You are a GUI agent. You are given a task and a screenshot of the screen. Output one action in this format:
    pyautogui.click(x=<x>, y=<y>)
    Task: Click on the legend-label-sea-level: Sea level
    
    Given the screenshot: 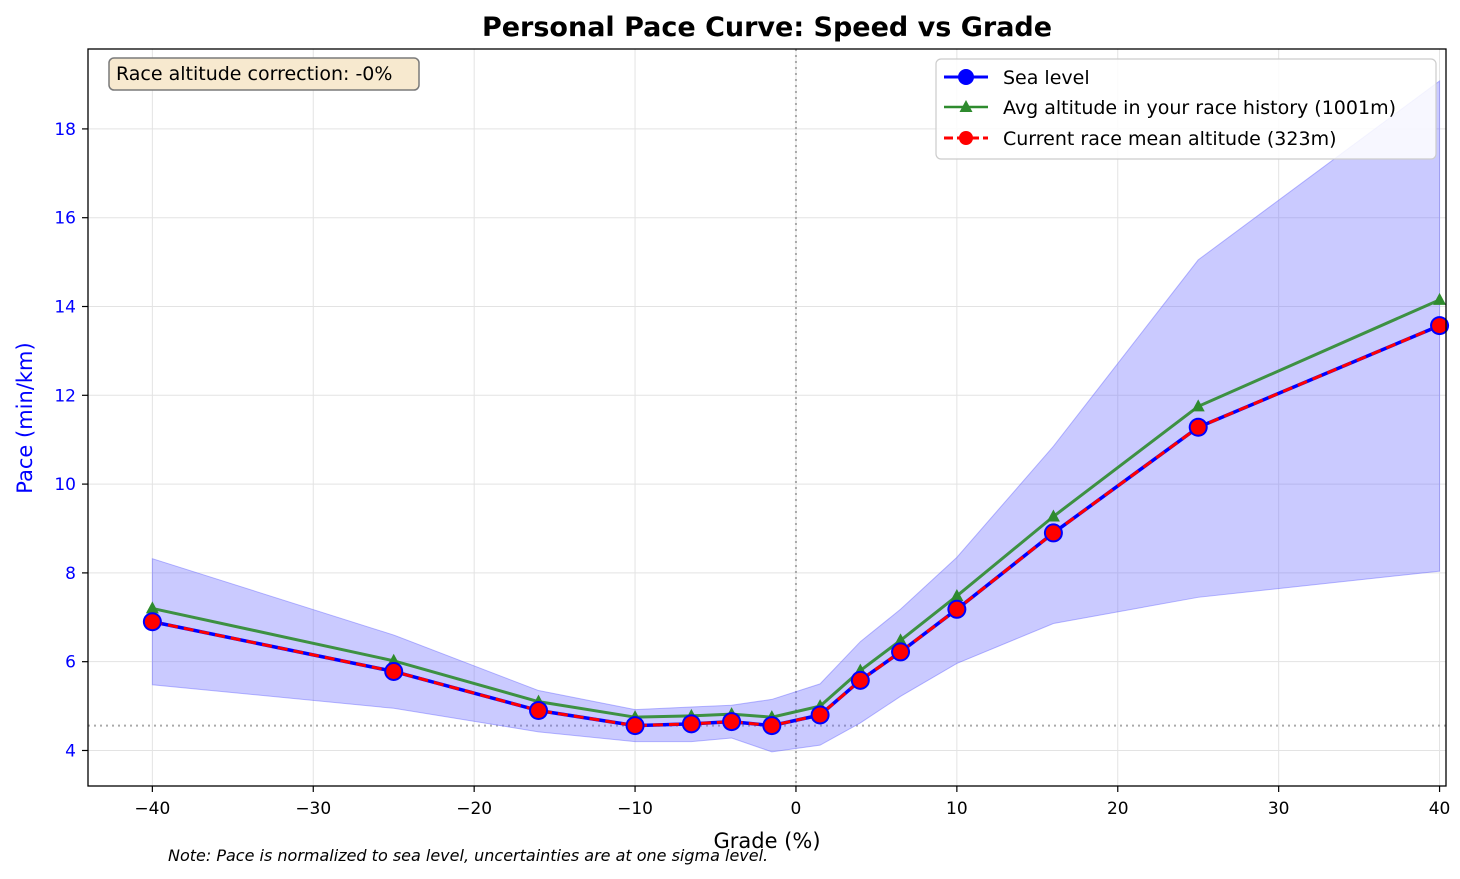 What is the action you would take?
    pyautogui.click(x=1046, y=78)
    